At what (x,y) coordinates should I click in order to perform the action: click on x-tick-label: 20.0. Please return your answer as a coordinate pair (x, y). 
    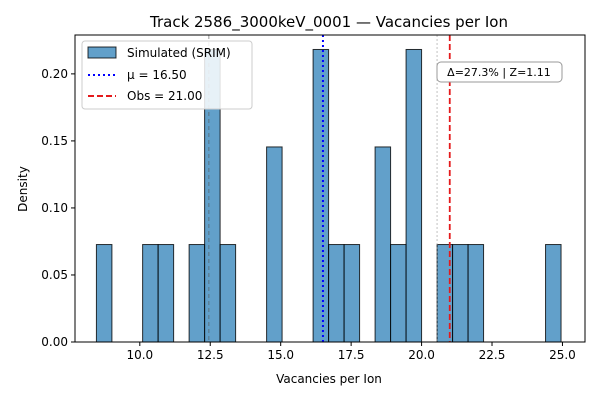
    Looking at the image, I should click on (421, 355).